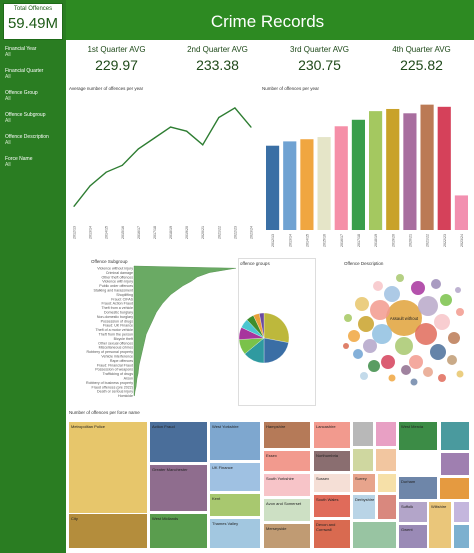 The height and width of the screenshot is (553, 474). Describe the element at coordinates (287, 485) in the screenshot. I see `force-cell: South Yorkshire` at that location.